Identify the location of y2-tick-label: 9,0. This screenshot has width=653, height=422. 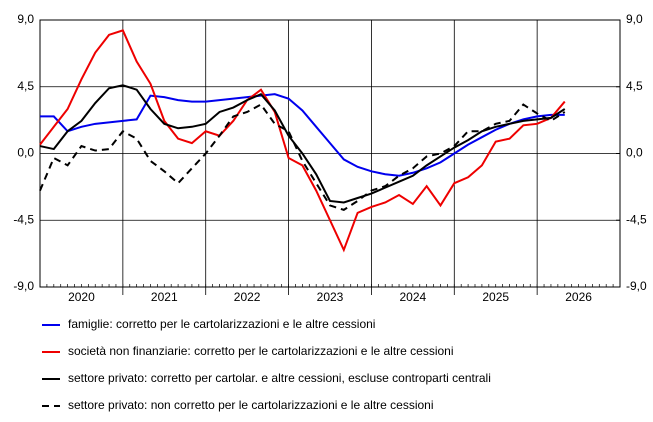
(634, 19).